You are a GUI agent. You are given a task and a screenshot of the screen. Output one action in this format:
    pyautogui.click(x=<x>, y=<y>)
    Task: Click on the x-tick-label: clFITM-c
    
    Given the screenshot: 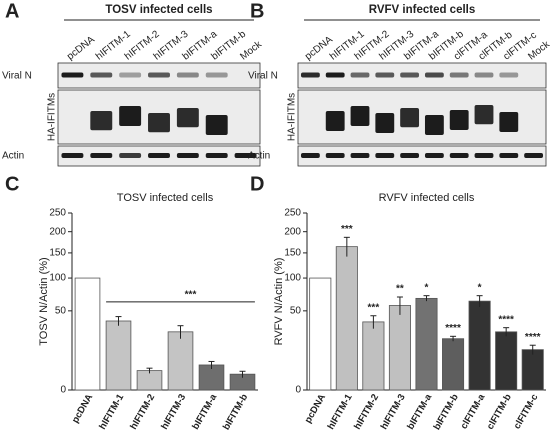 What is the action you would take?
    pyautogui.click(x=526, y=411)
    